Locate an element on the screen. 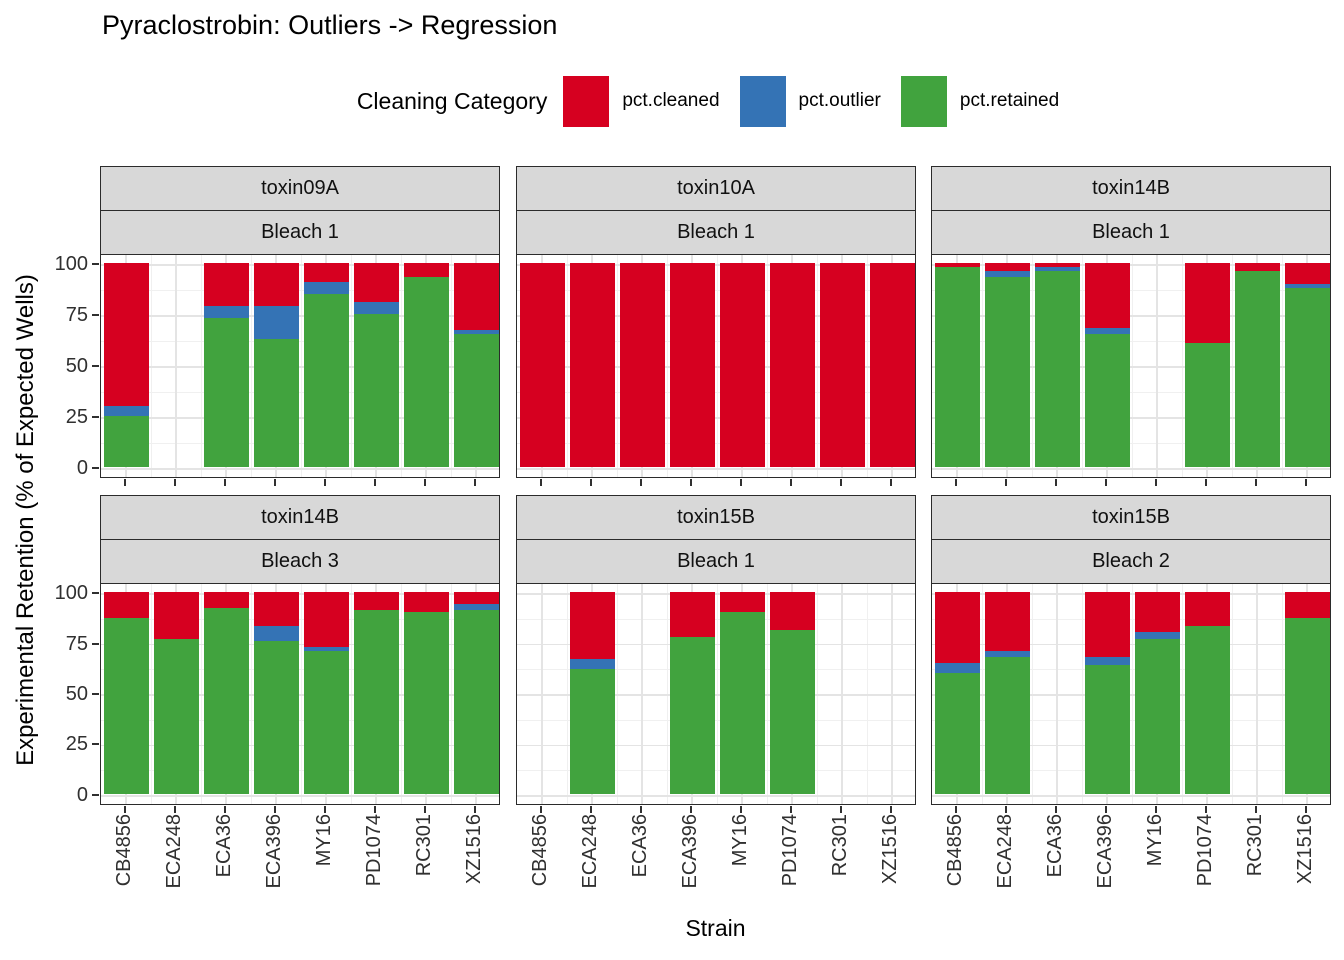 This screenshot has height=960, width=1344. x-tick-label-CB4856: CB4856 is located at coordinates (540, 850).